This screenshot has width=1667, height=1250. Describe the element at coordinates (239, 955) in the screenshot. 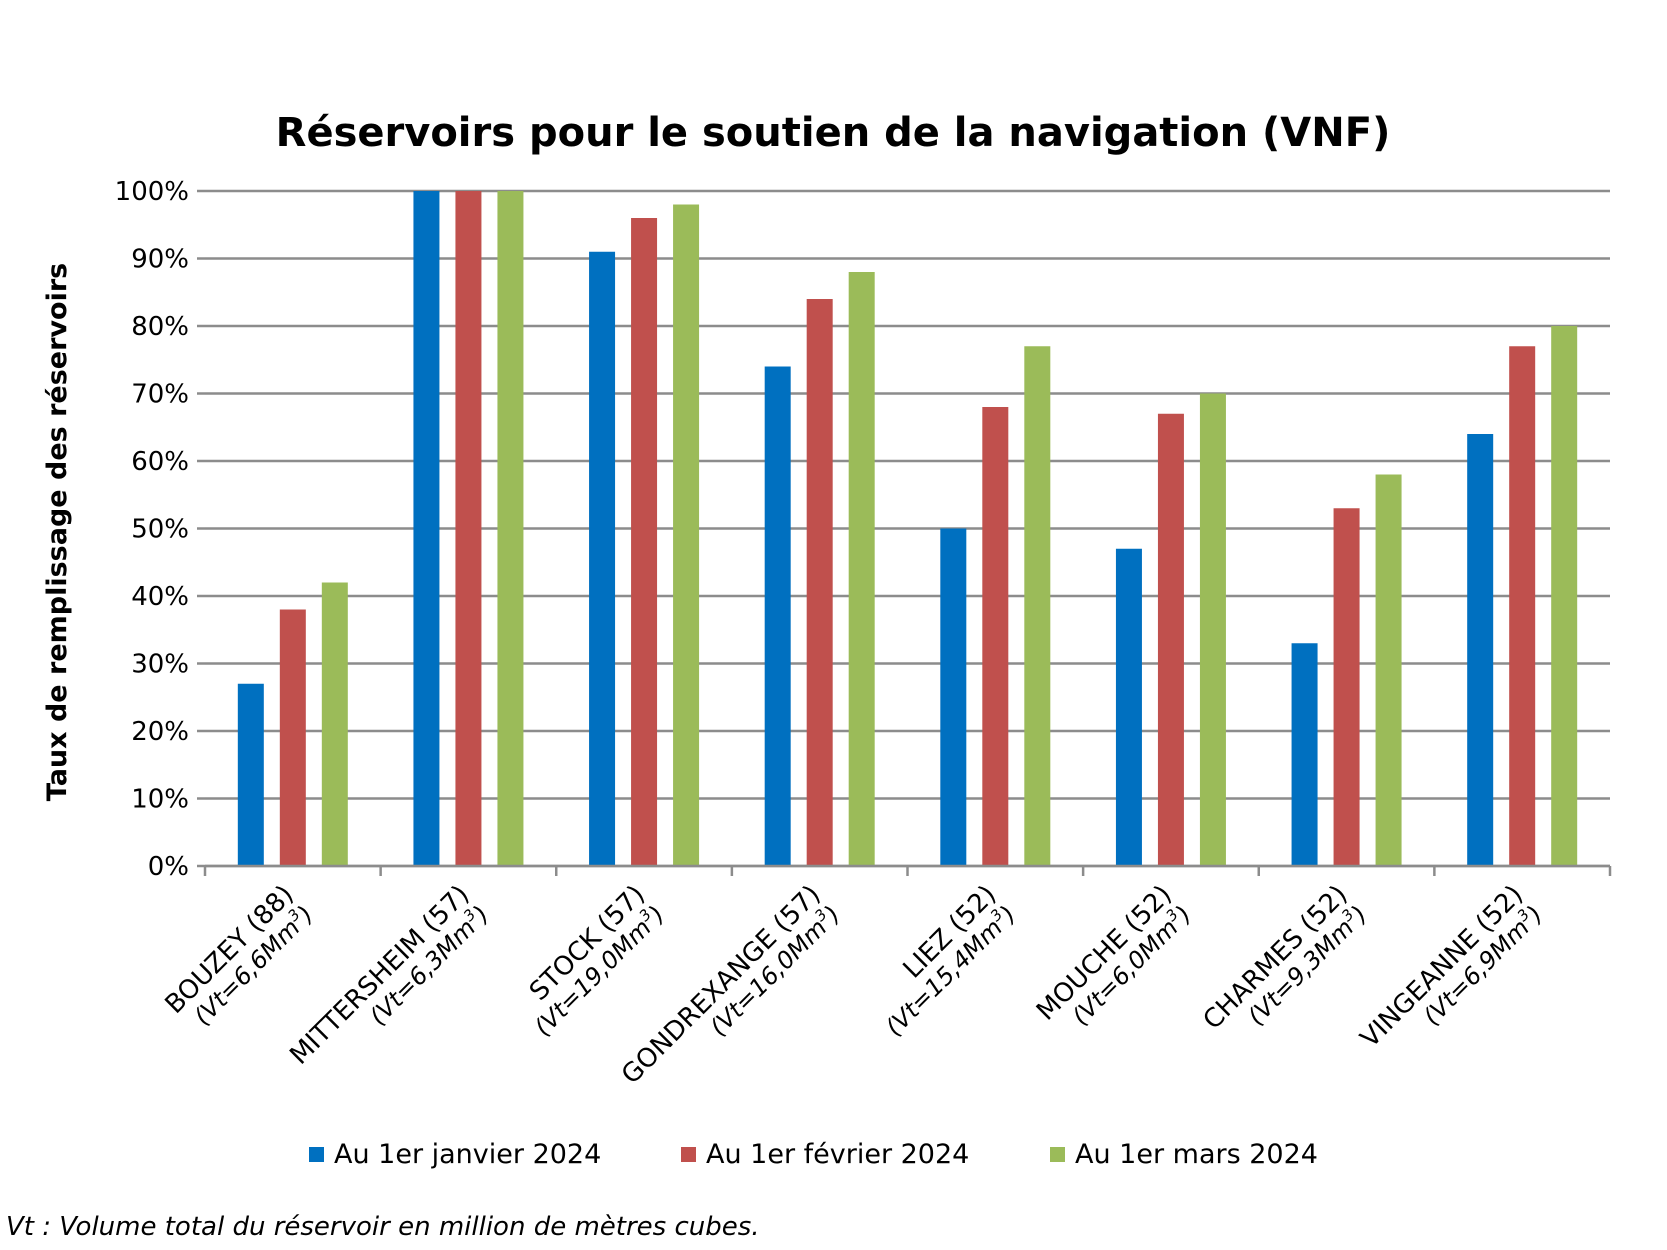

I see `category-label: BOUZEY (88)(Vt=6,6Mm3)` at that location.